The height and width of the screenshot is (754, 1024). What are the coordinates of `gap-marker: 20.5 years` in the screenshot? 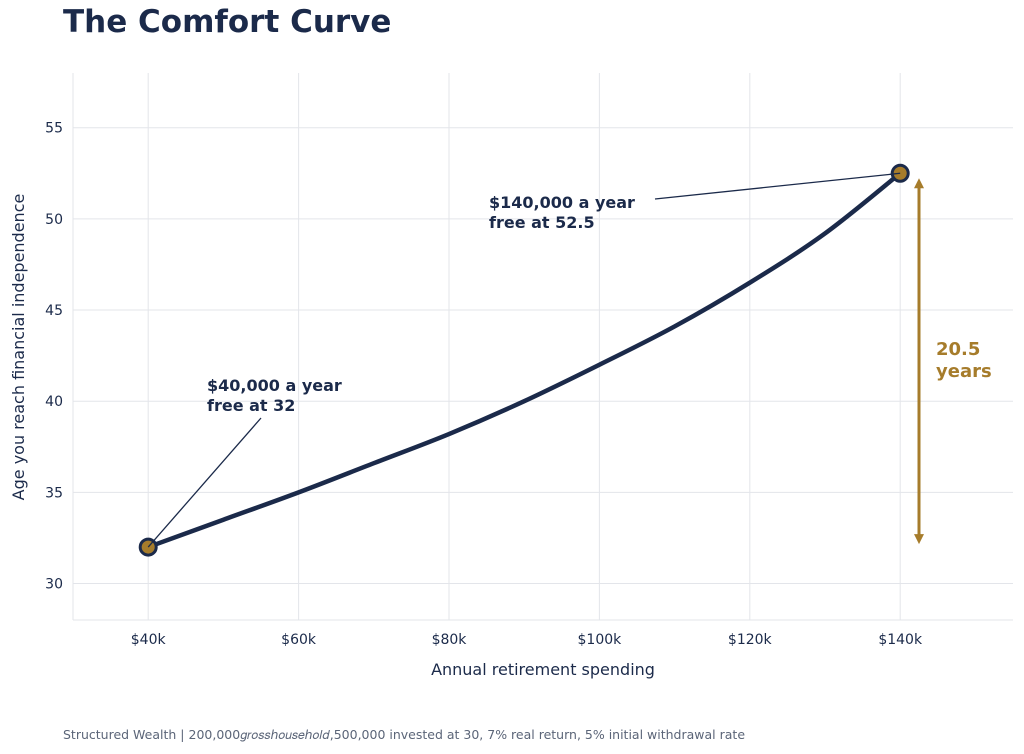 It's located at (953, 361).